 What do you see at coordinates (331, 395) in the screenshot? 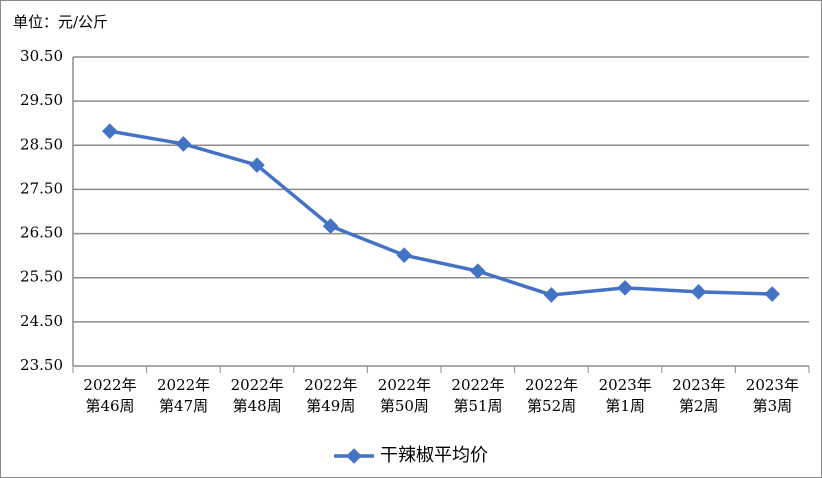
I see `x-tick-label: 2022年 第49周` at bounding box center [331, 395].